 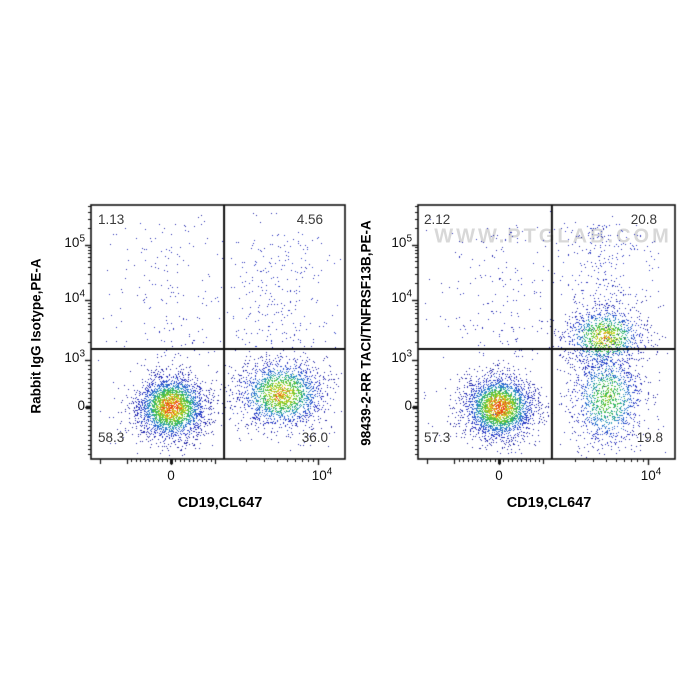 I want to click on y-axis-label: Rabbit IgG Isotype,PE-A, so click(x=36, y=336).